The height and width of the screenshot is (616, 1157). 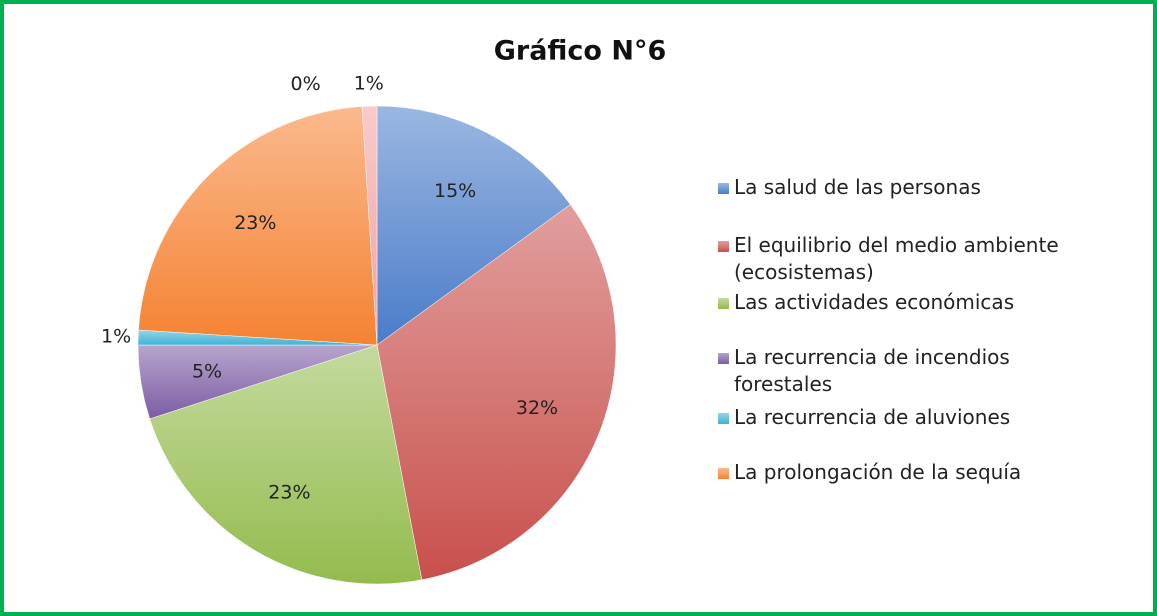 I want to click on legend-label: La prolongación de la sequía, so click(x=878, y=472).